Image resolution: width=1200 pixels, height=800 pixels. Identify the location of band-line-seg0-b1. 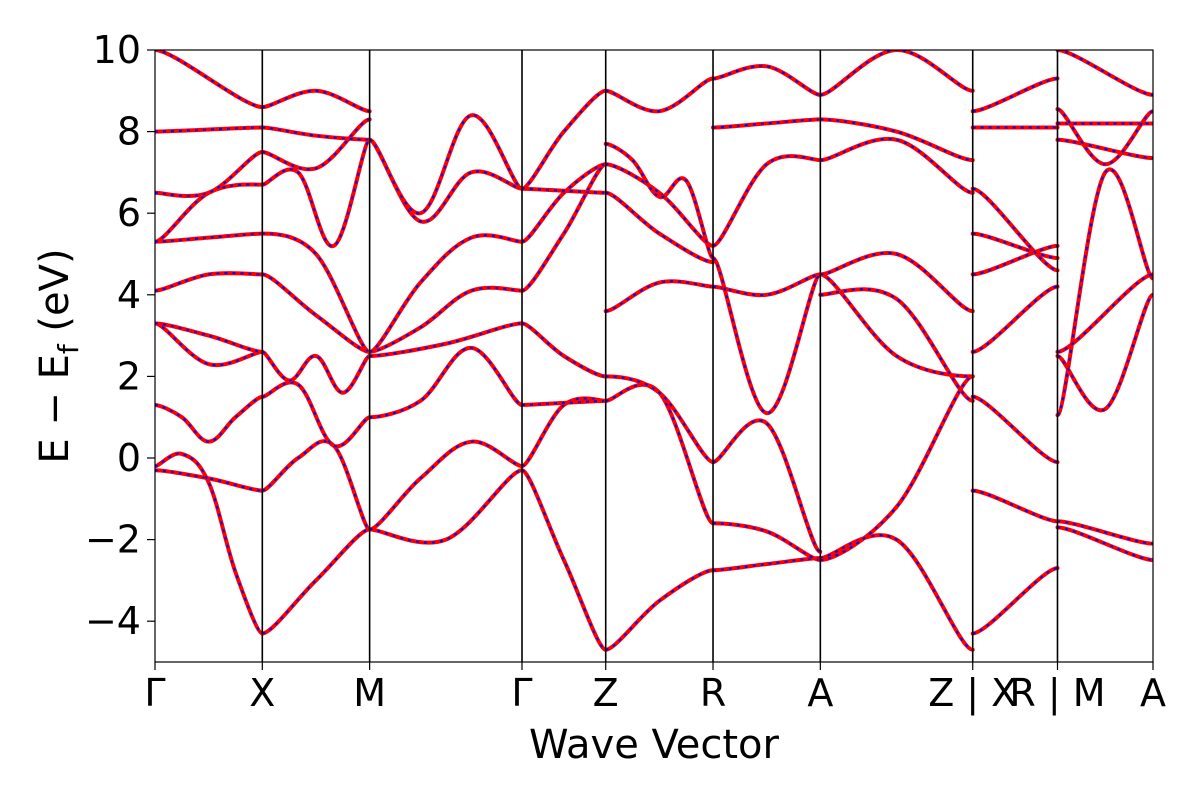
(210, 543).